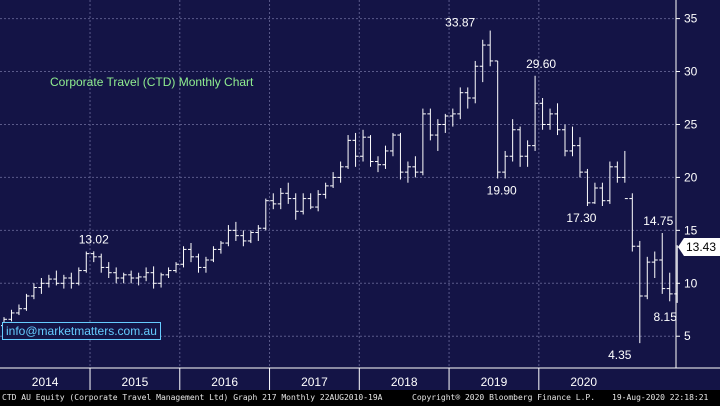  I want to click on annotation-label: 17.30, so click(581, 218).